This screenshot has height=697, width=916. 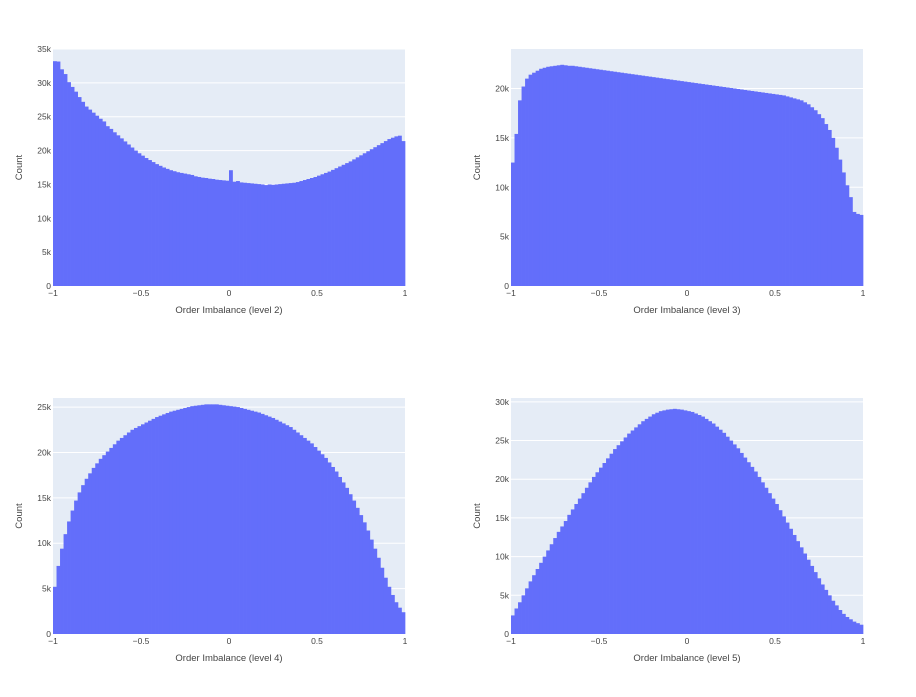 What do you see at coordinates (511, 641) in the screenshot?
I see `x-tick-label: −1` at bounding box center [511, 641].